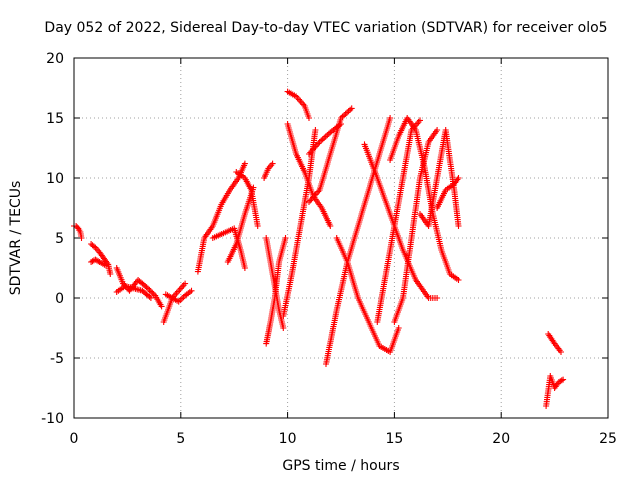  Describe the element at coordinates (394, 439) in the screenshot. I see `x-tick-label: 15` at that location.